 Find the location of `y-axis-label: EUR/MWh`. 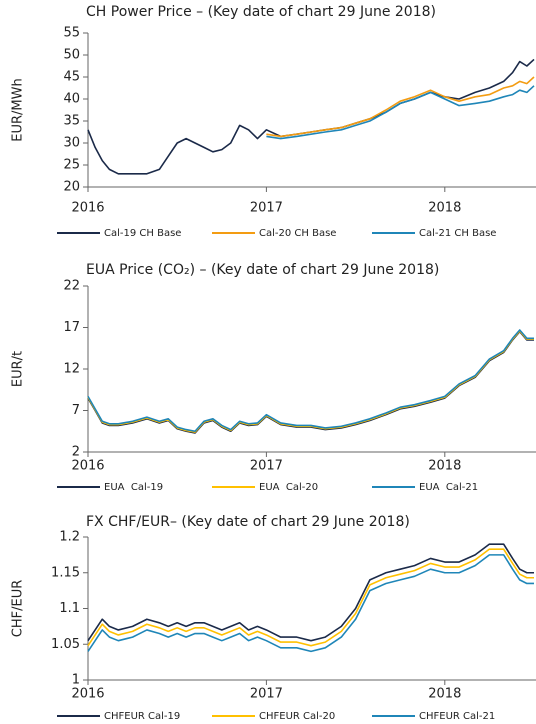

y-axis-label: EUR/MWh is located at coordinates (18, 109).